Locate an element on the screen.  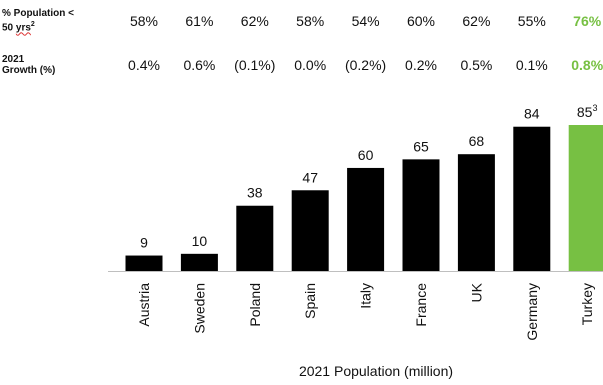
growth-value-uk: 0.5% is located at coordinates (476, 65).